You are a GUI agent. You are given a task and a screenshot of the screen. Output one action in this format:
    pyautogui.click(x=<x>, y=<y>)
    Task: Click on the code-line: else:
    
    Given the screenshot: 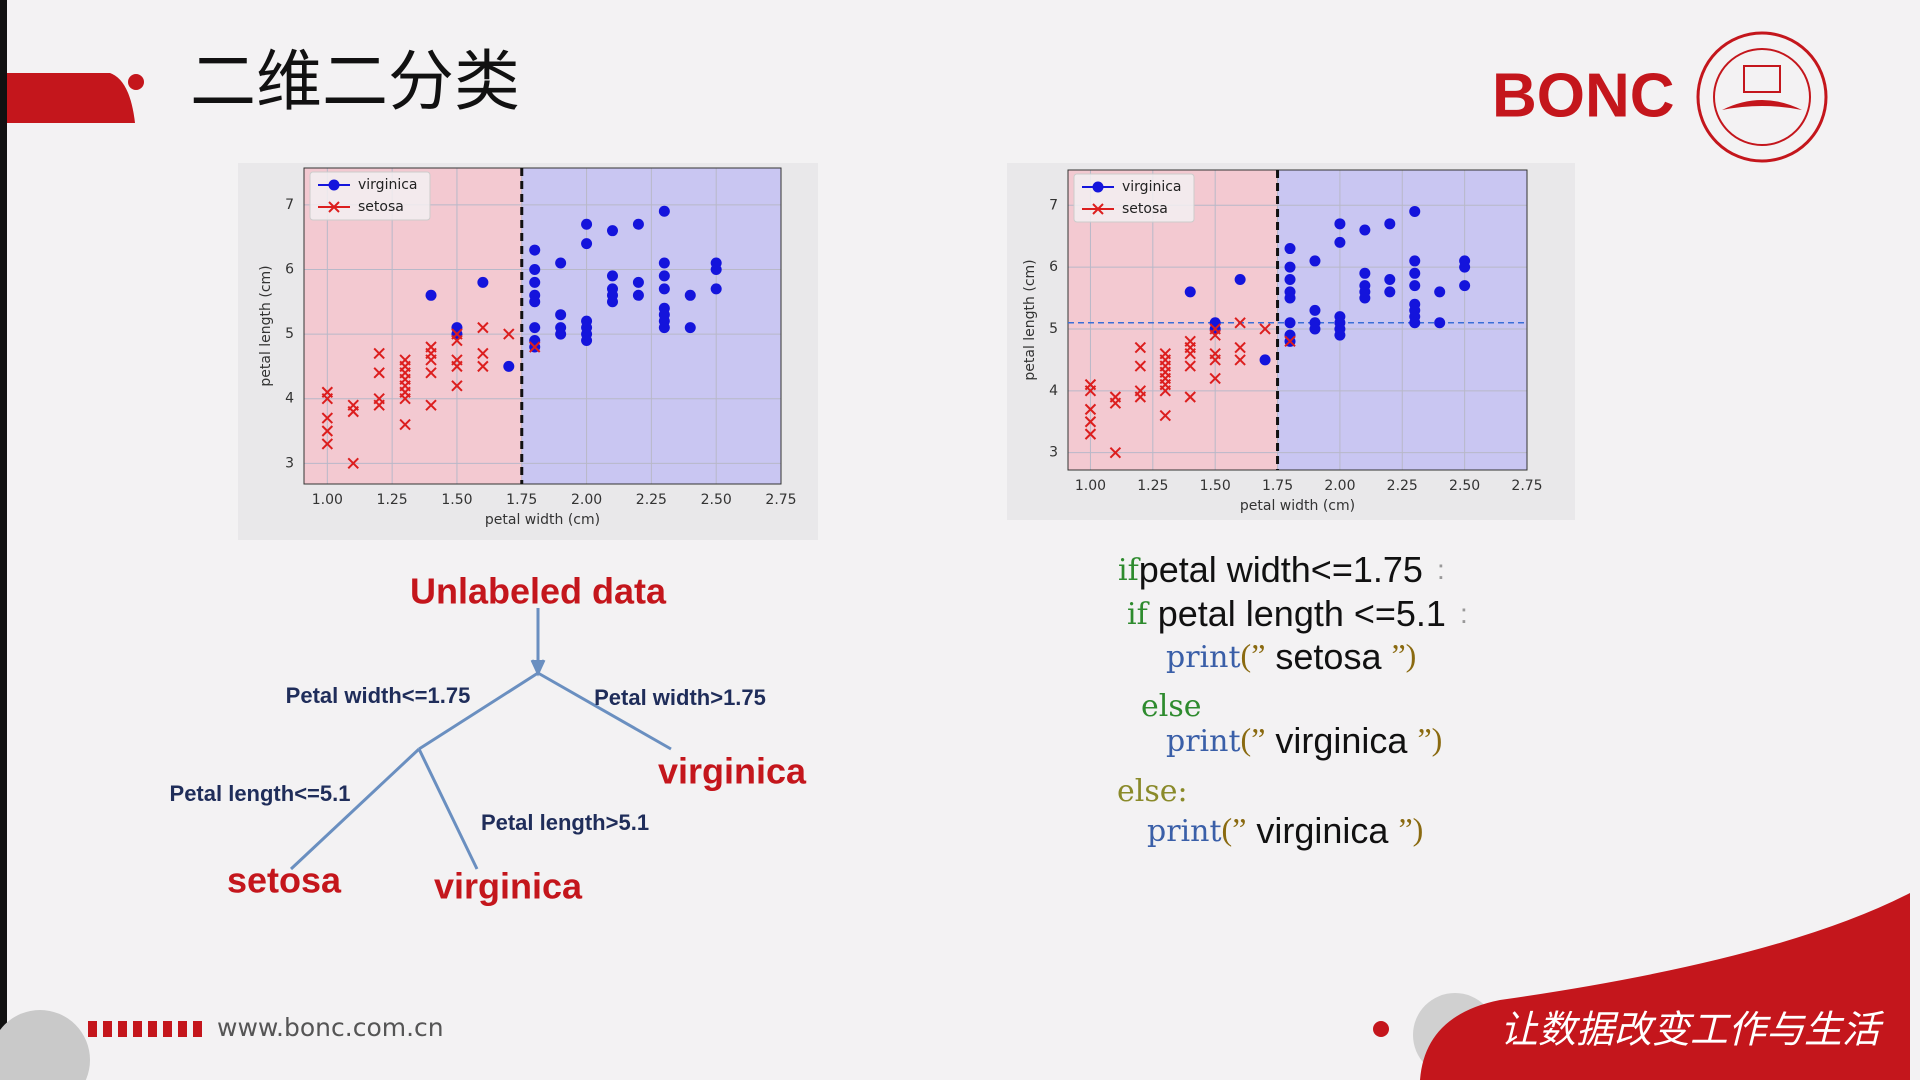 What is the action you would take?
    pyautogui.click(x=1152, y=791)
    